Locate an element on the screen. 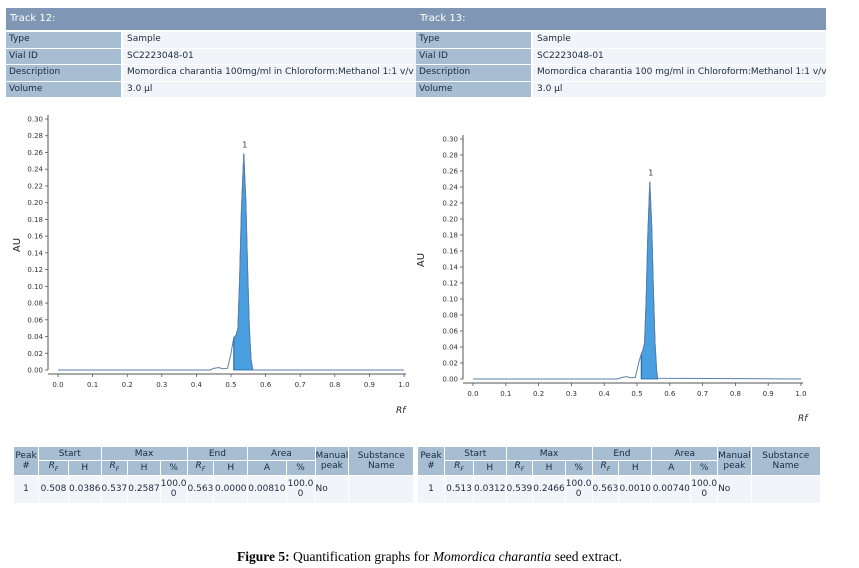 This screenshot has width=859, height=568. x-tick-label: 0.1 is located at coordinates (505, 394).